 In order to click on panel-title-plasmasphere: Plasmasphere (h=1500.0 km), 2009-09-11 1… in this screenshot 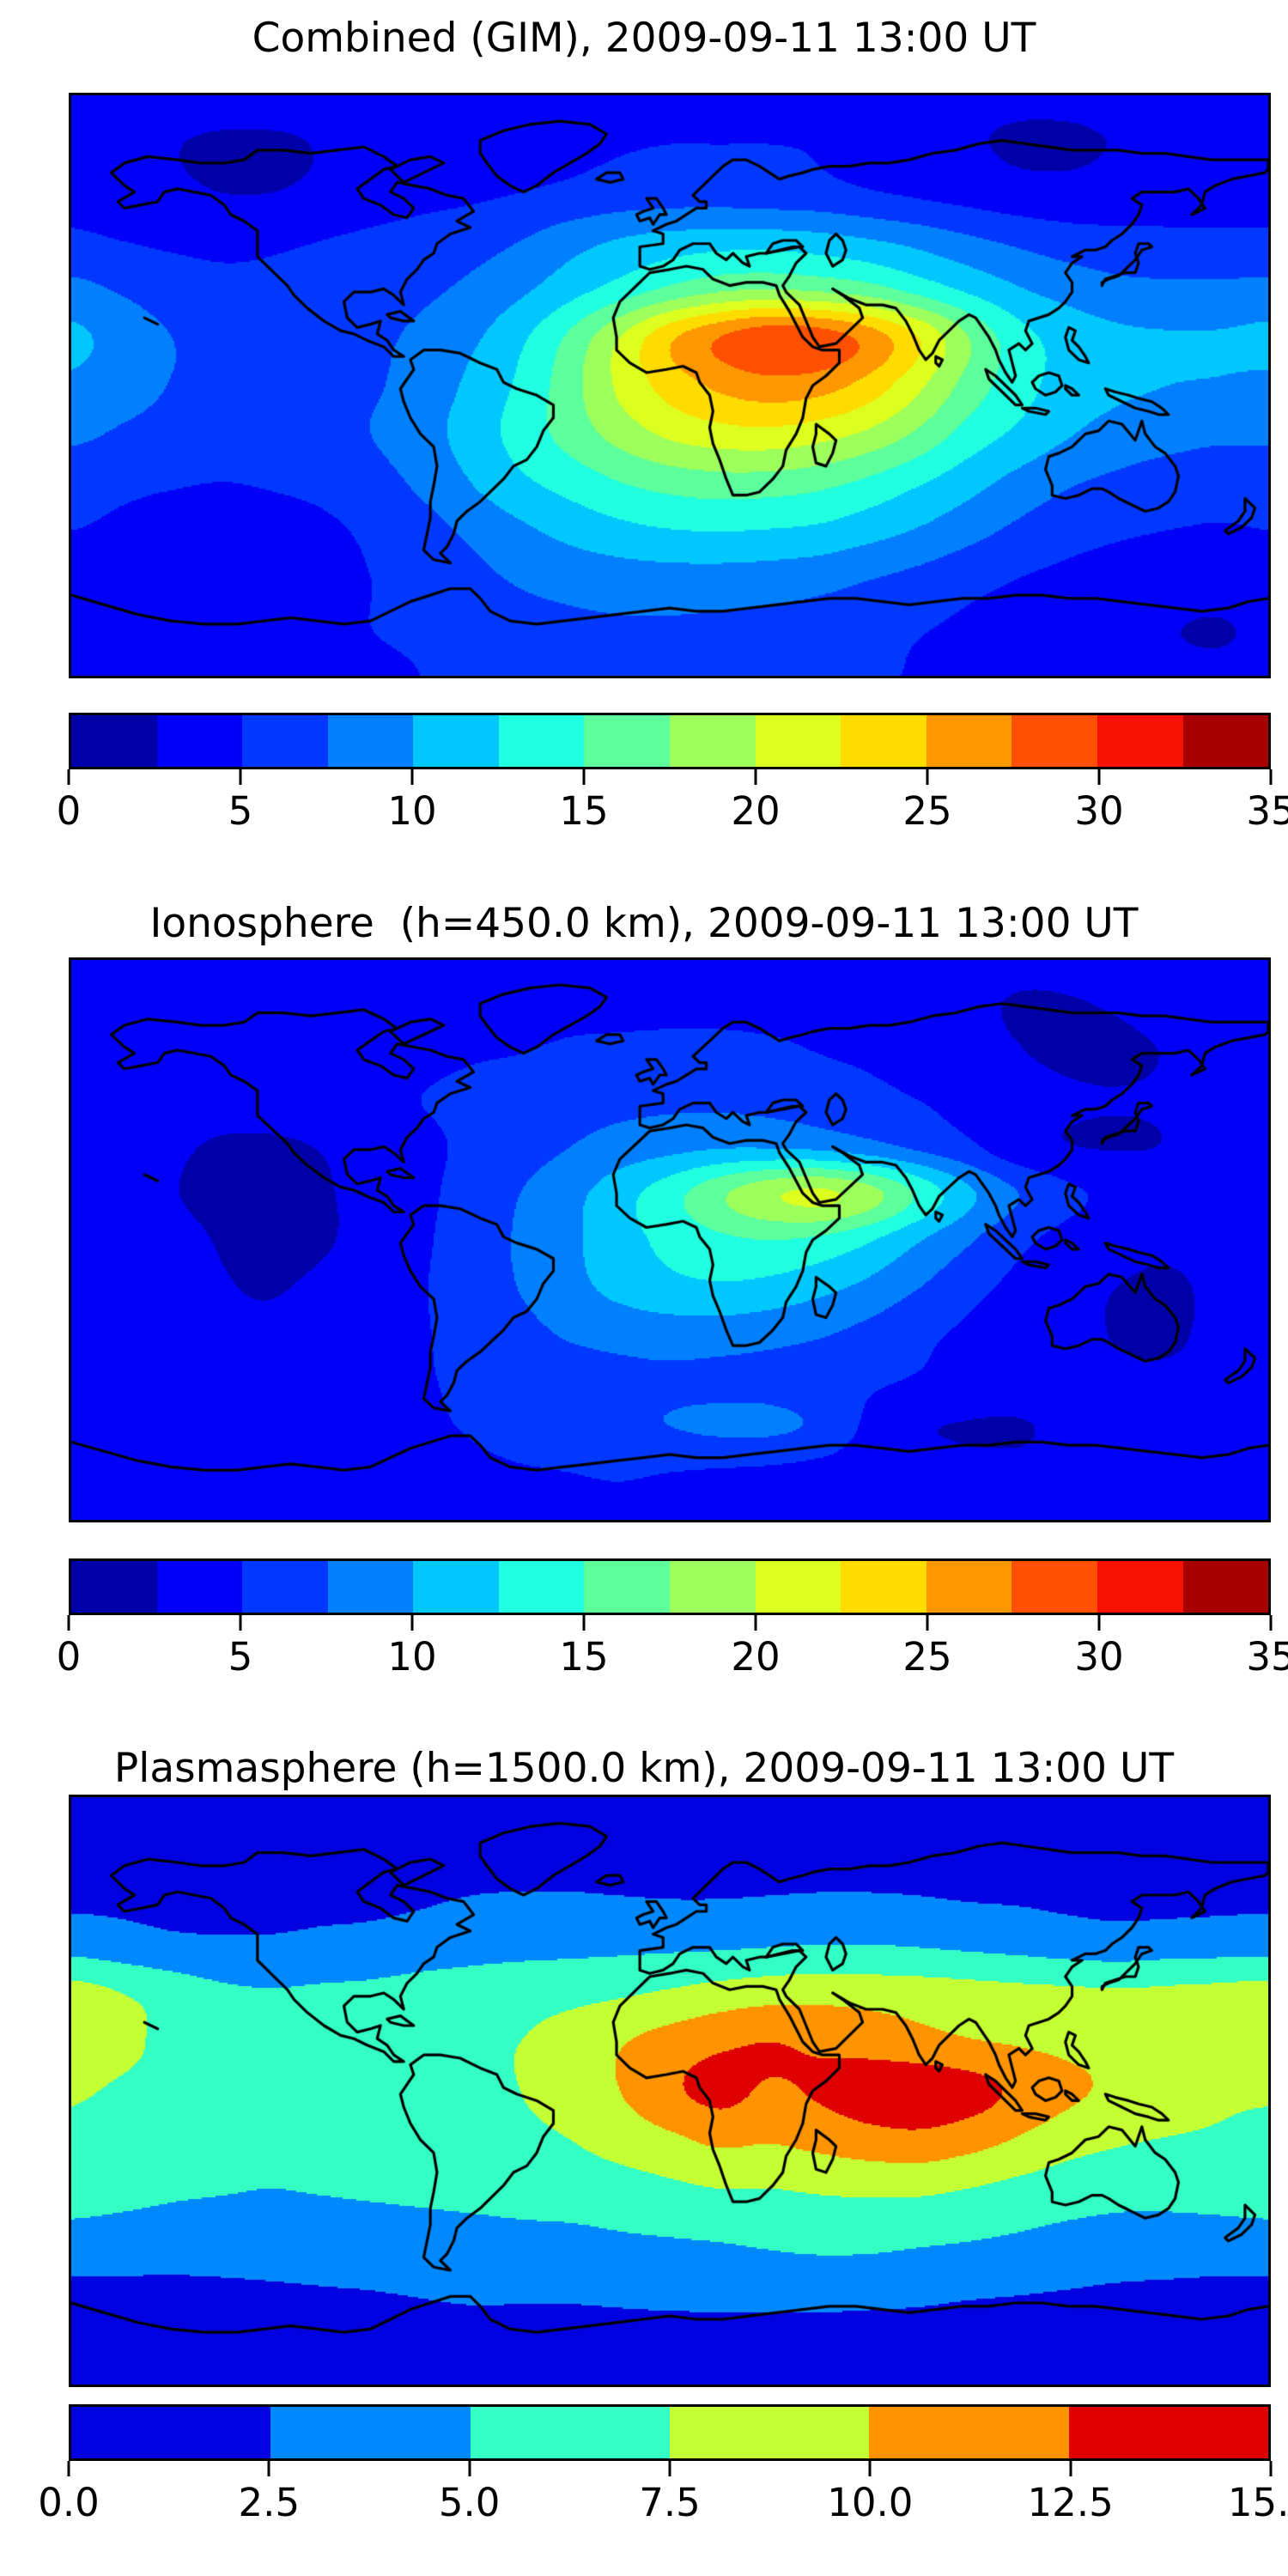, I will do `click(644, 1769)`.